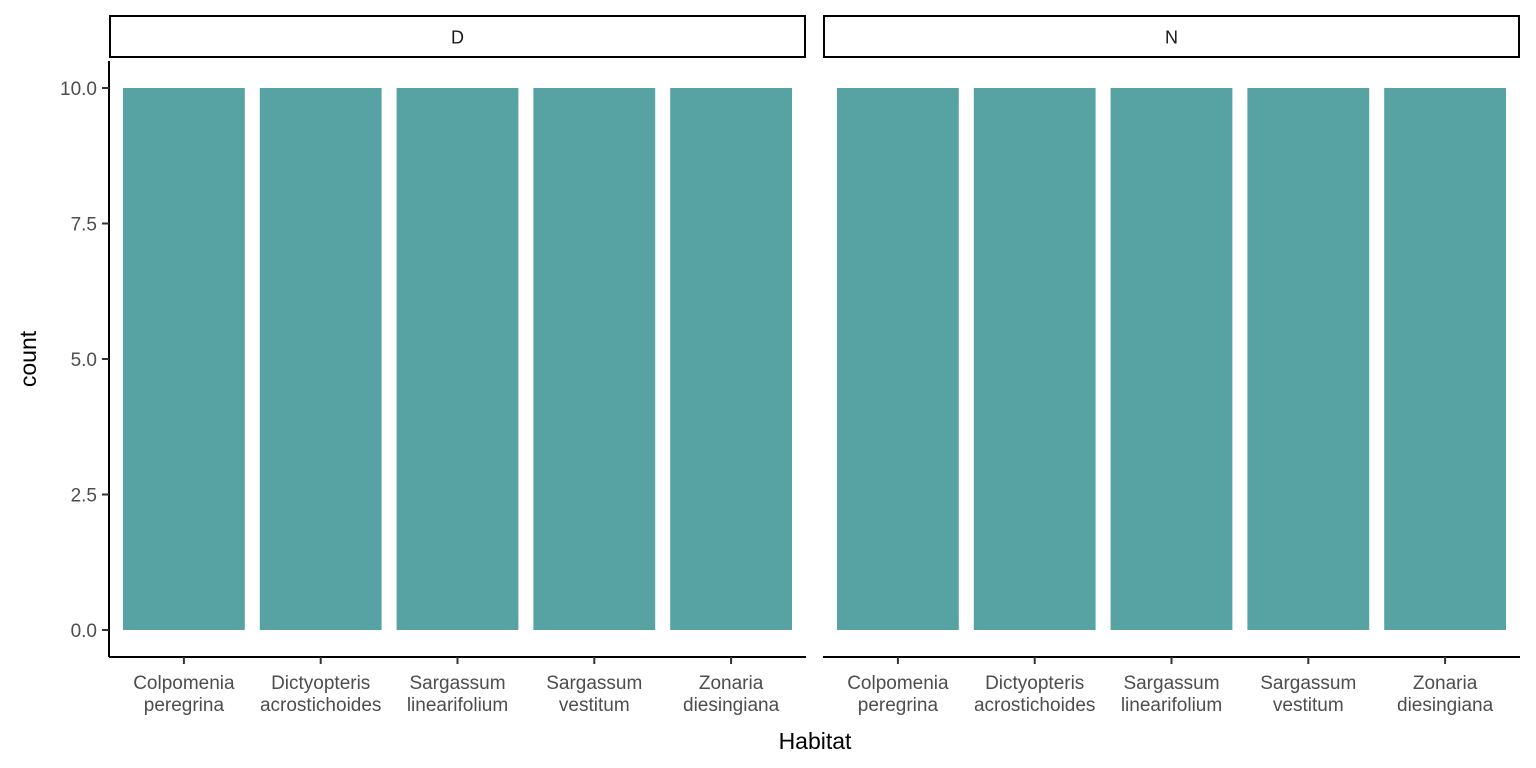  What do you see at coordinates (84, 631) in the screenshot?
I see `y-tick-label: 0.0` at bounding box center [84, 631].